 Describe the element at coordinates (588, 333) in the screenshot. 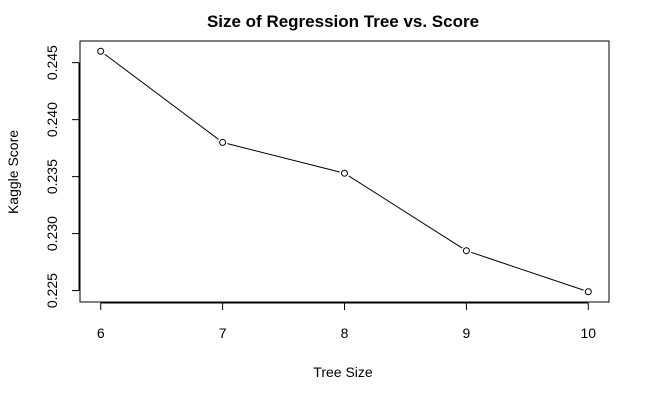

I see `x-tick-label: 10` at that location.